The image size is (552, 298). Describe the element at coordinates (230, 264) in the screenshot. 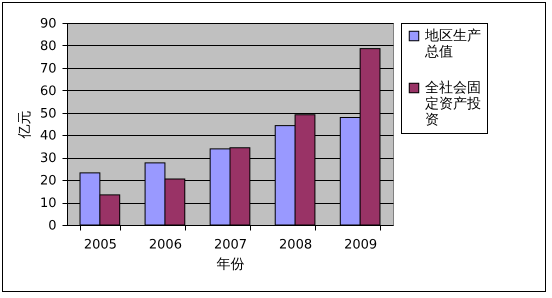

I see `x-axis-title: 年份` at that location.